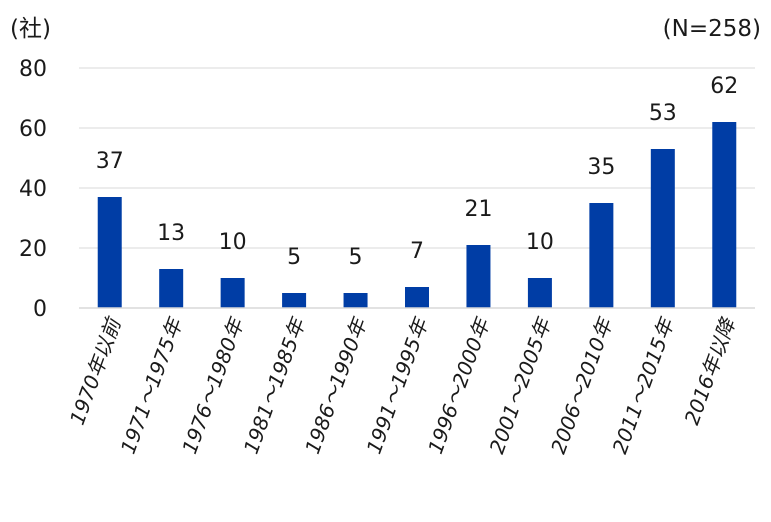 Image resolution: width=771 pixels, height=522 pixels. I want to click on y-tick-label: 0, so click(40, 309).